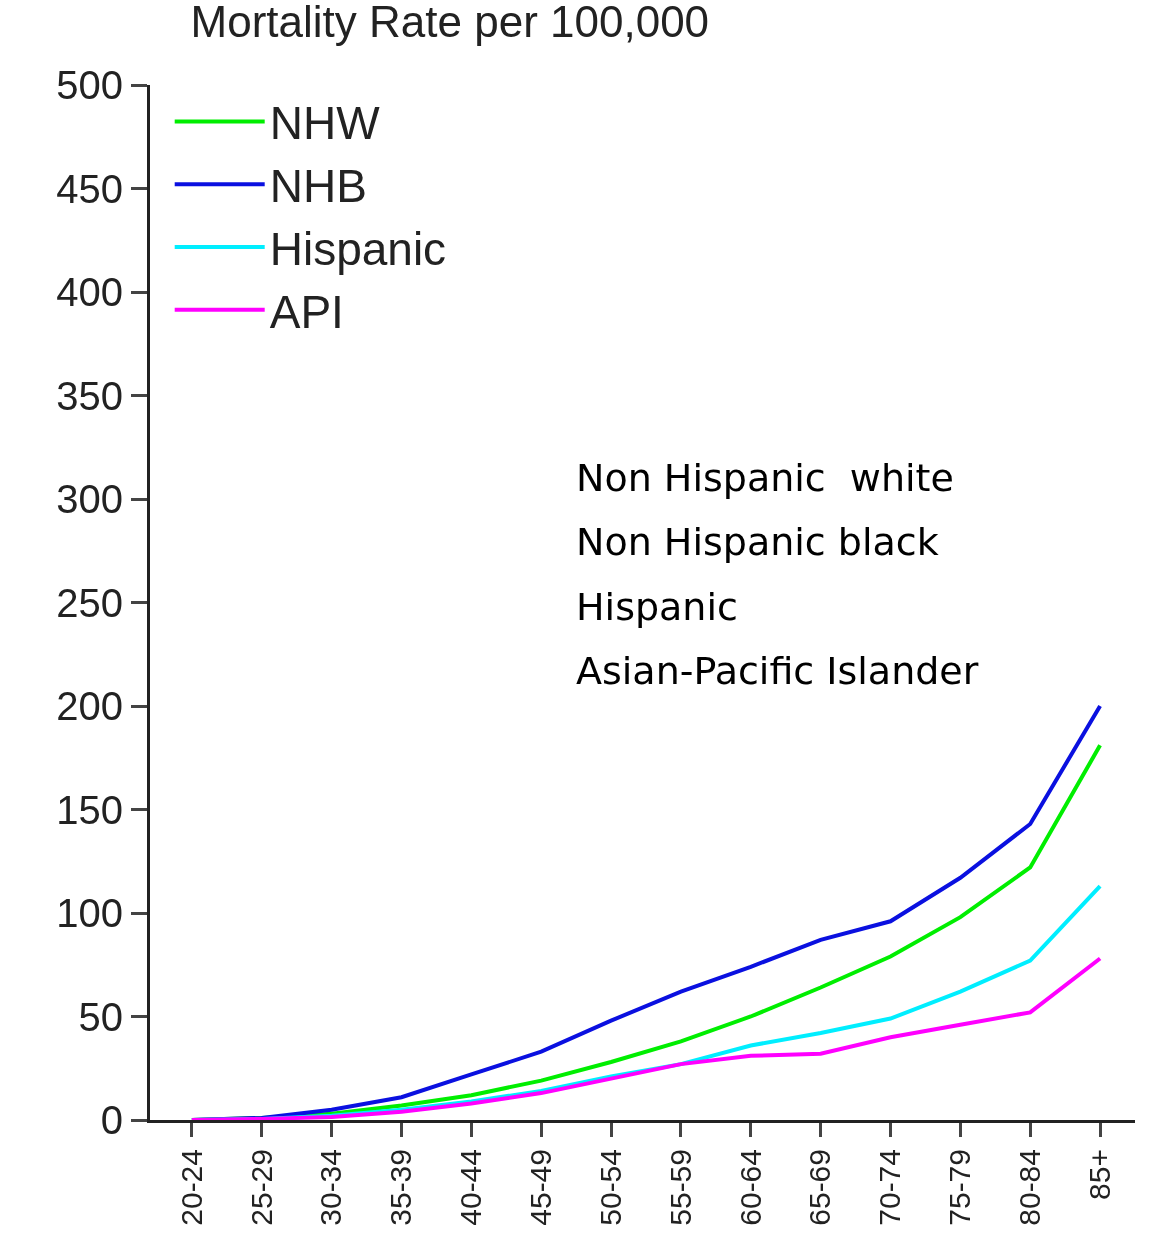 The height and width of the screenshot is (1260, 1155). Describe the element at coordinates (89, 706) in the screenshot. I see `y-tick-label: 200` at that location.